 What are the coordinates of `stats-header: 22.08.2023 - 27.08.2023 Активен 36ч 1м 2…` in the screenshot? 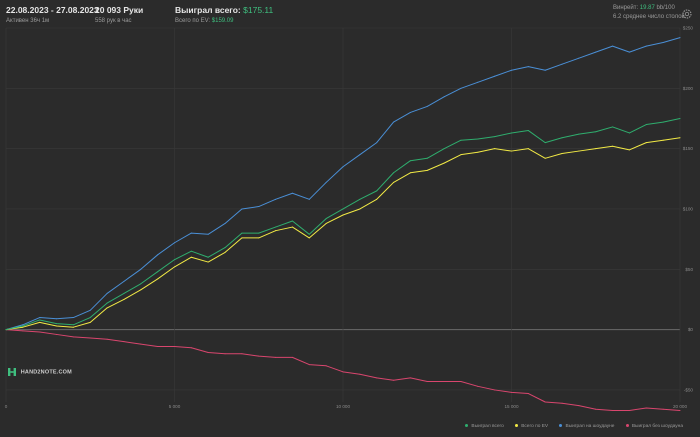 It's located at (350, 15).